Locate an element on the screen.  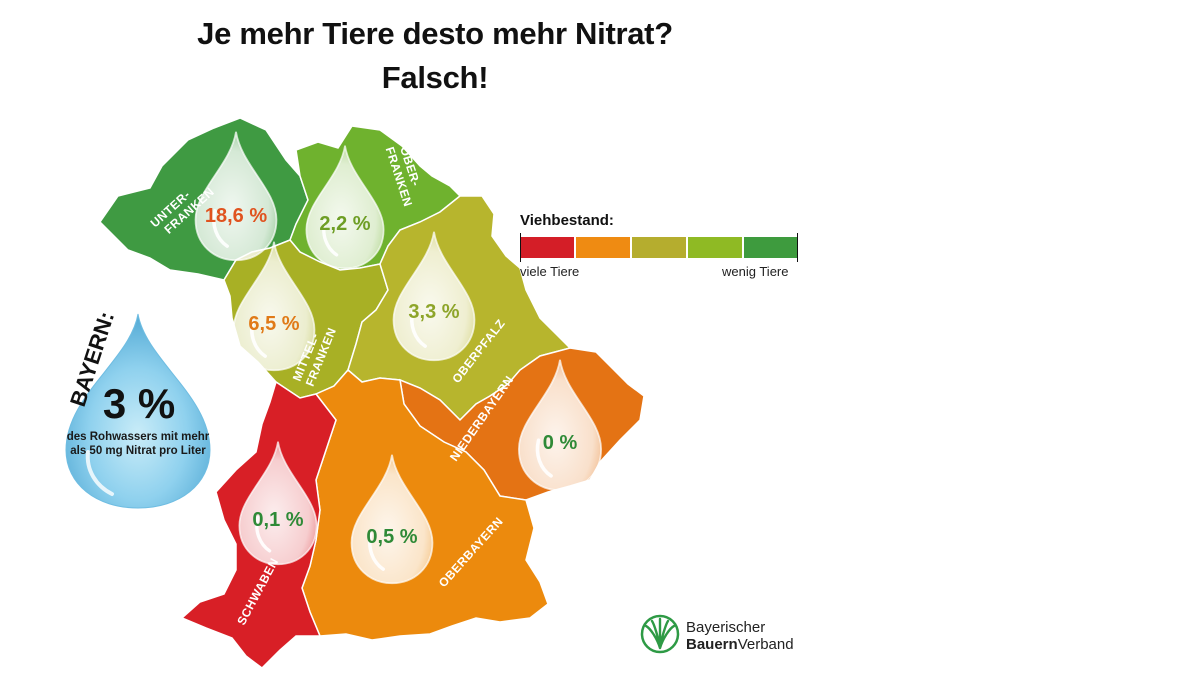
page-title: Je mehr Tiere desto mehr Nitrat? is located at coordinates (435, 33).